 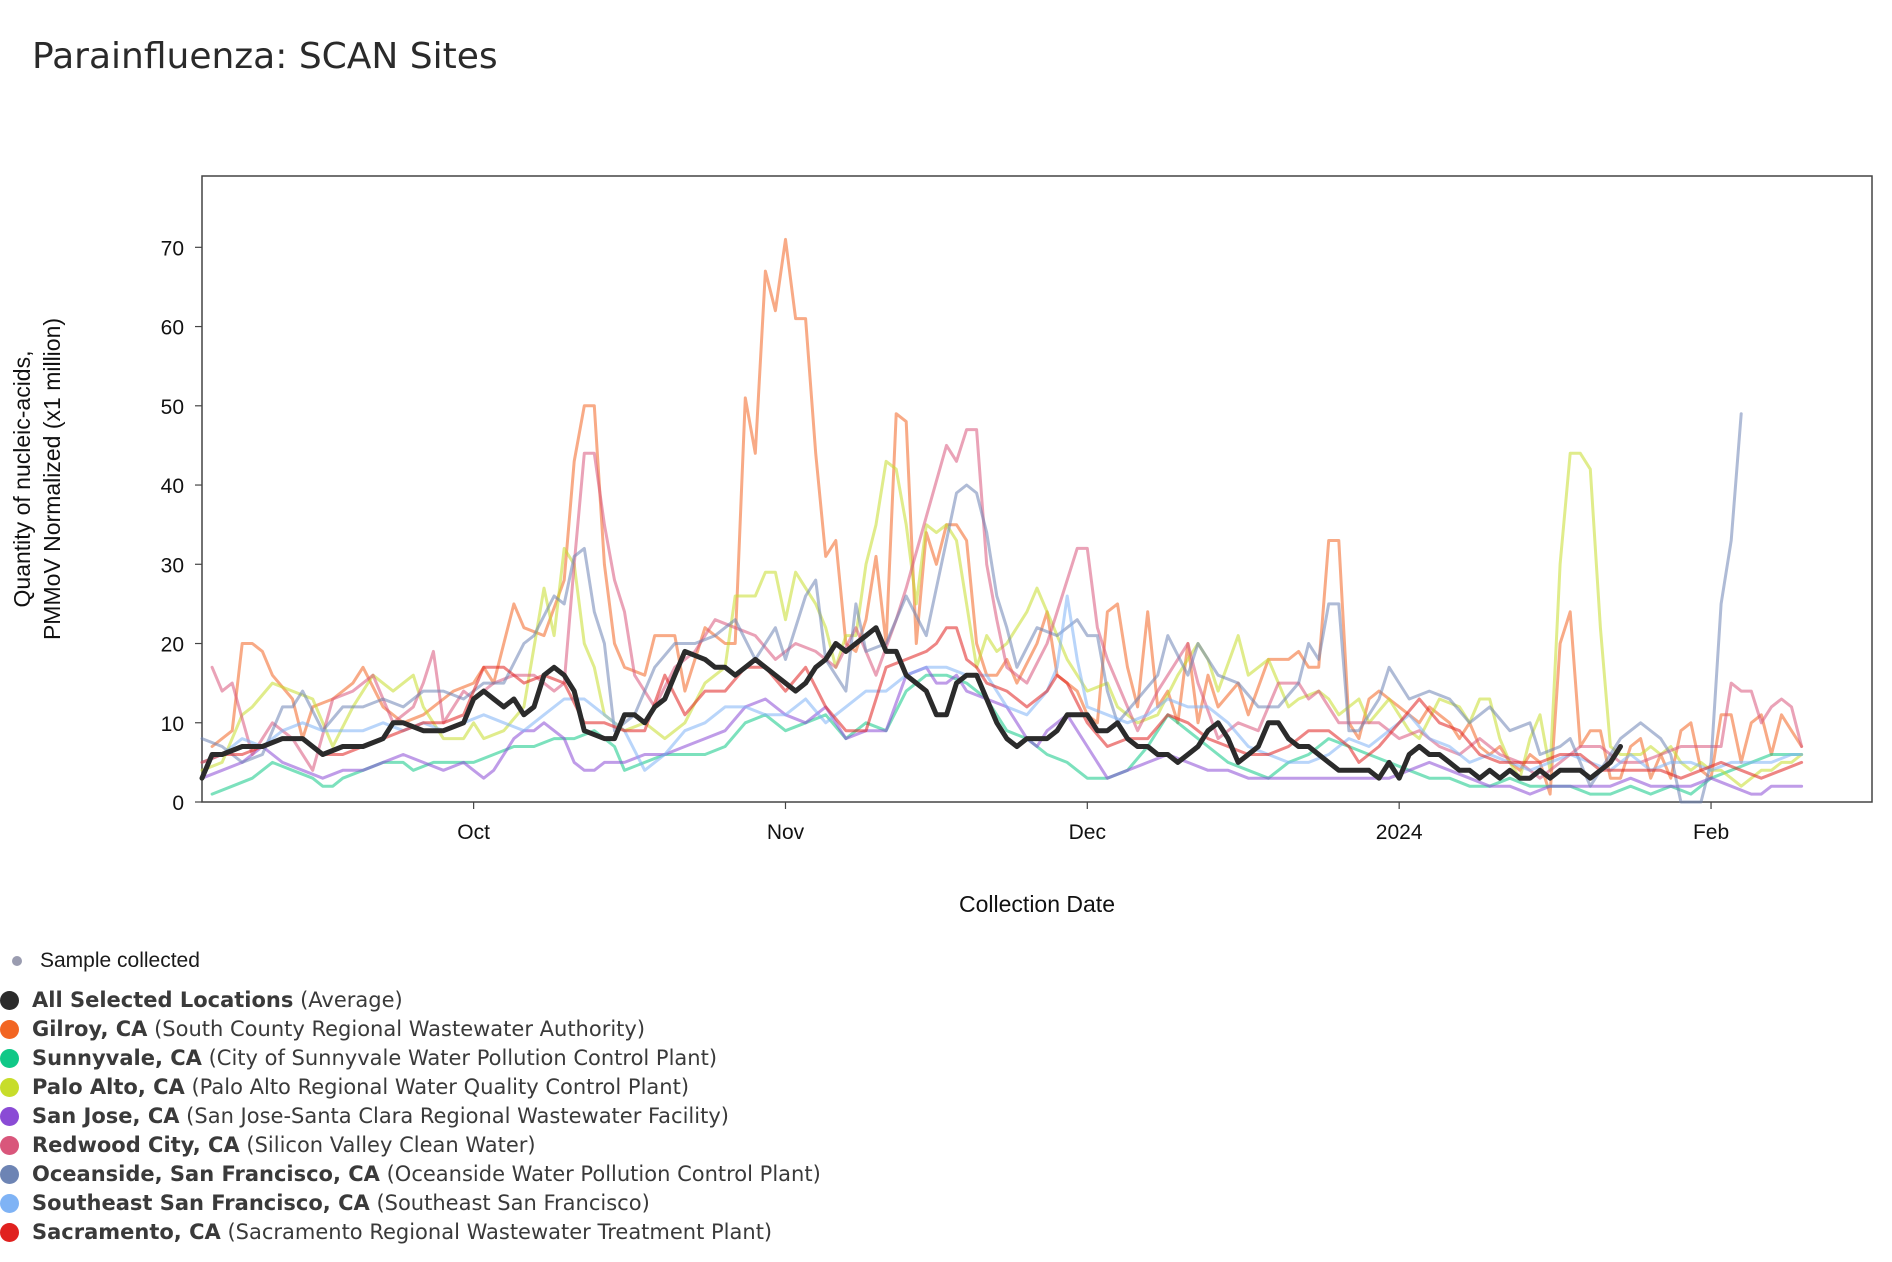 What do you see at coordinates (509, 1203) in the screenshot?
I see `legend-site: (Southeast San Francisco)` at bounding box center [509, 1203].